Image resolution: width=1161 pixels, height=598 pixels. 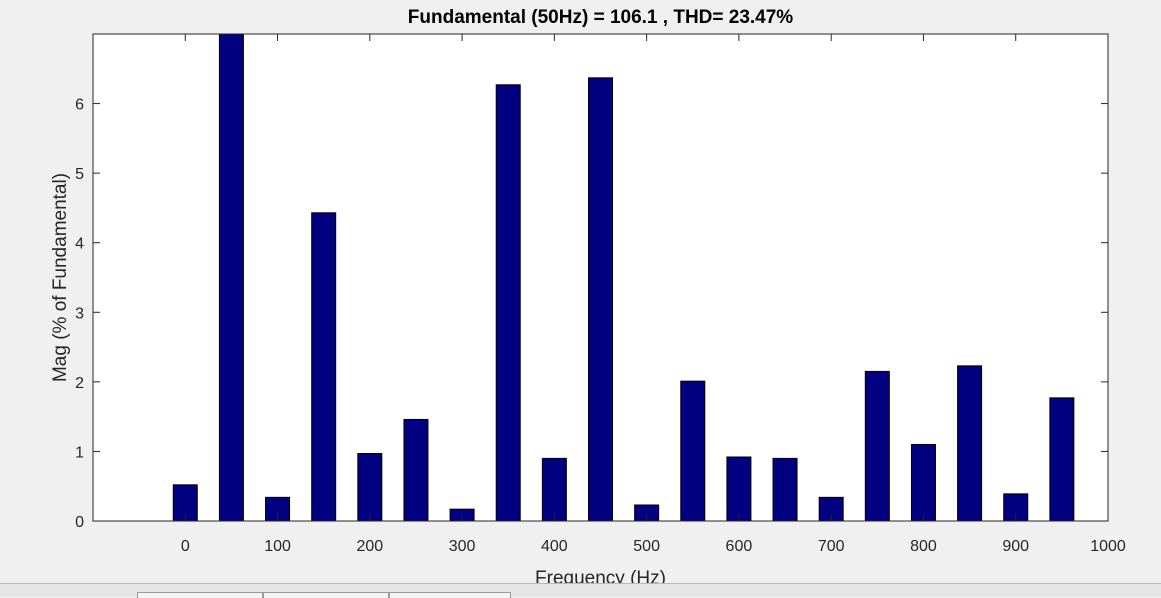 I want to click on bar-200hz, so click(x=370, y=487).